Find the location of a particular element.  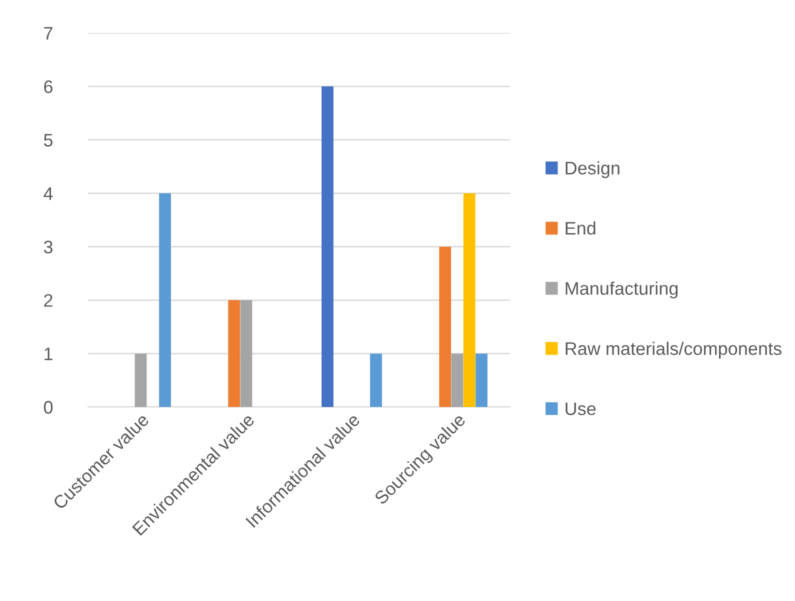

legend-label: Design is located at coordinates (593, 169).